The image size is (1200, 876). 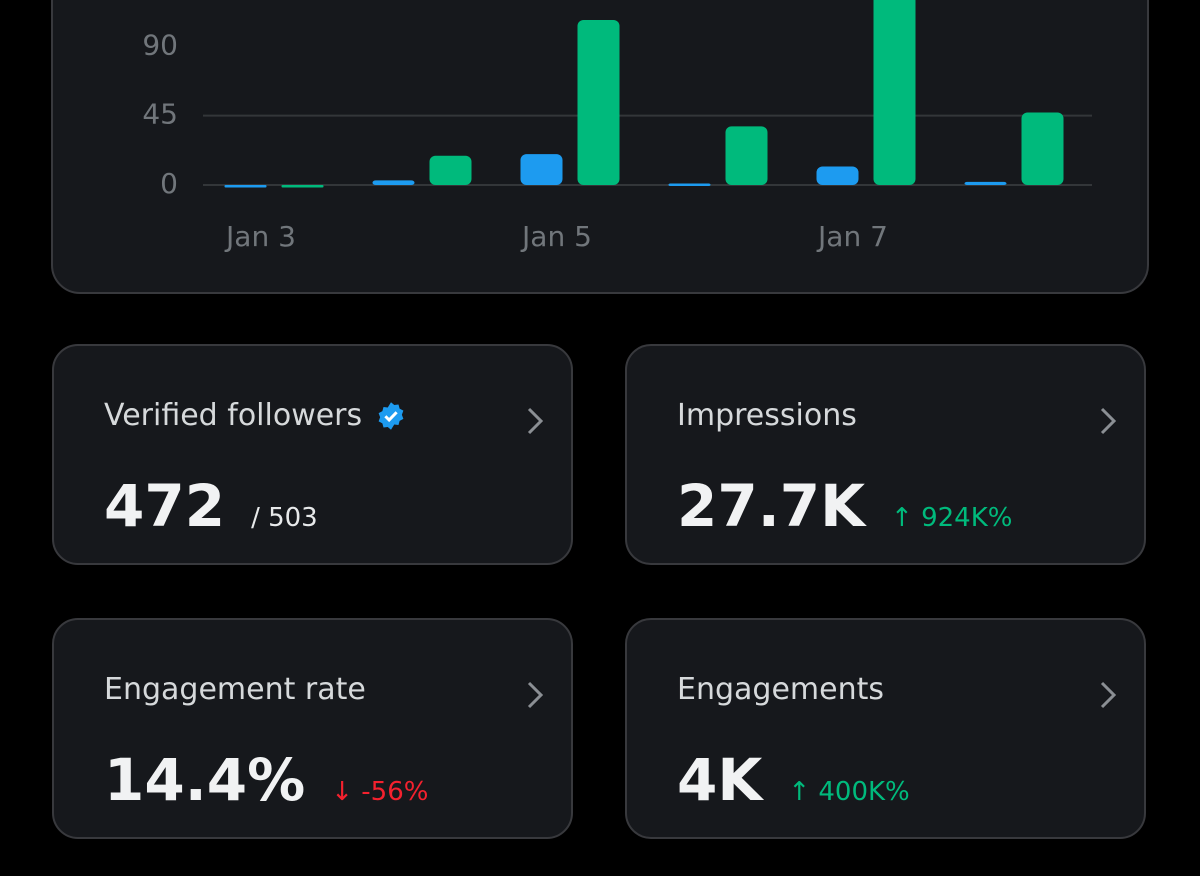 I want to click on card-title: Engagements, so click(x=780, y=689).